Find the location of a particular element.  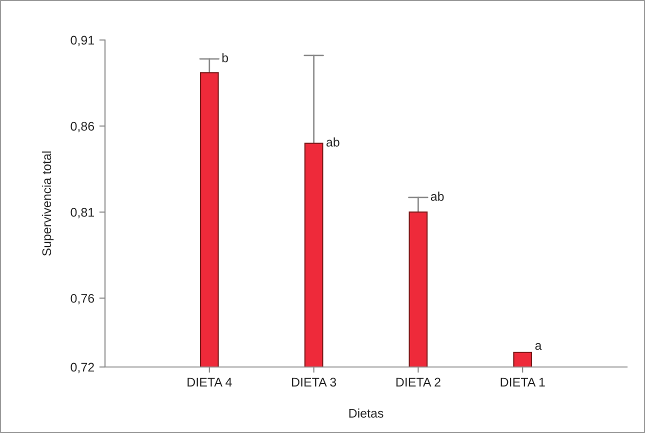

y-tick-label: 0,86 is located at coordinates (82, 127).